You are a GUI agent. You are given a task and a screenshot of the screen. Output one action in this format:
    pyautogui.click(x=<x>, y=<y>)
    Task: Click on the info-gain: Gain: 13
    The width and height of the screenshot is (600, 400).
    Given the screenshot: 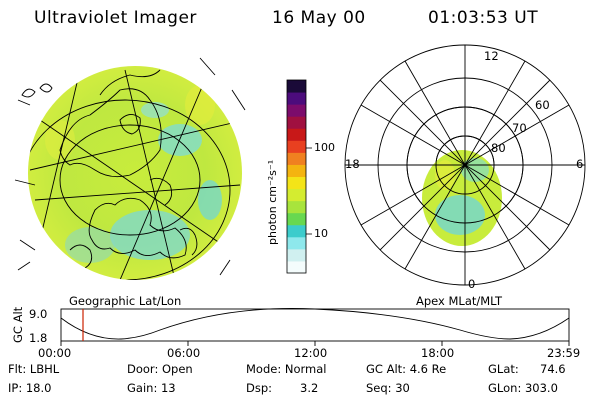 What is the action you would take?
    pyautogui.click(x=151, y=388)
    